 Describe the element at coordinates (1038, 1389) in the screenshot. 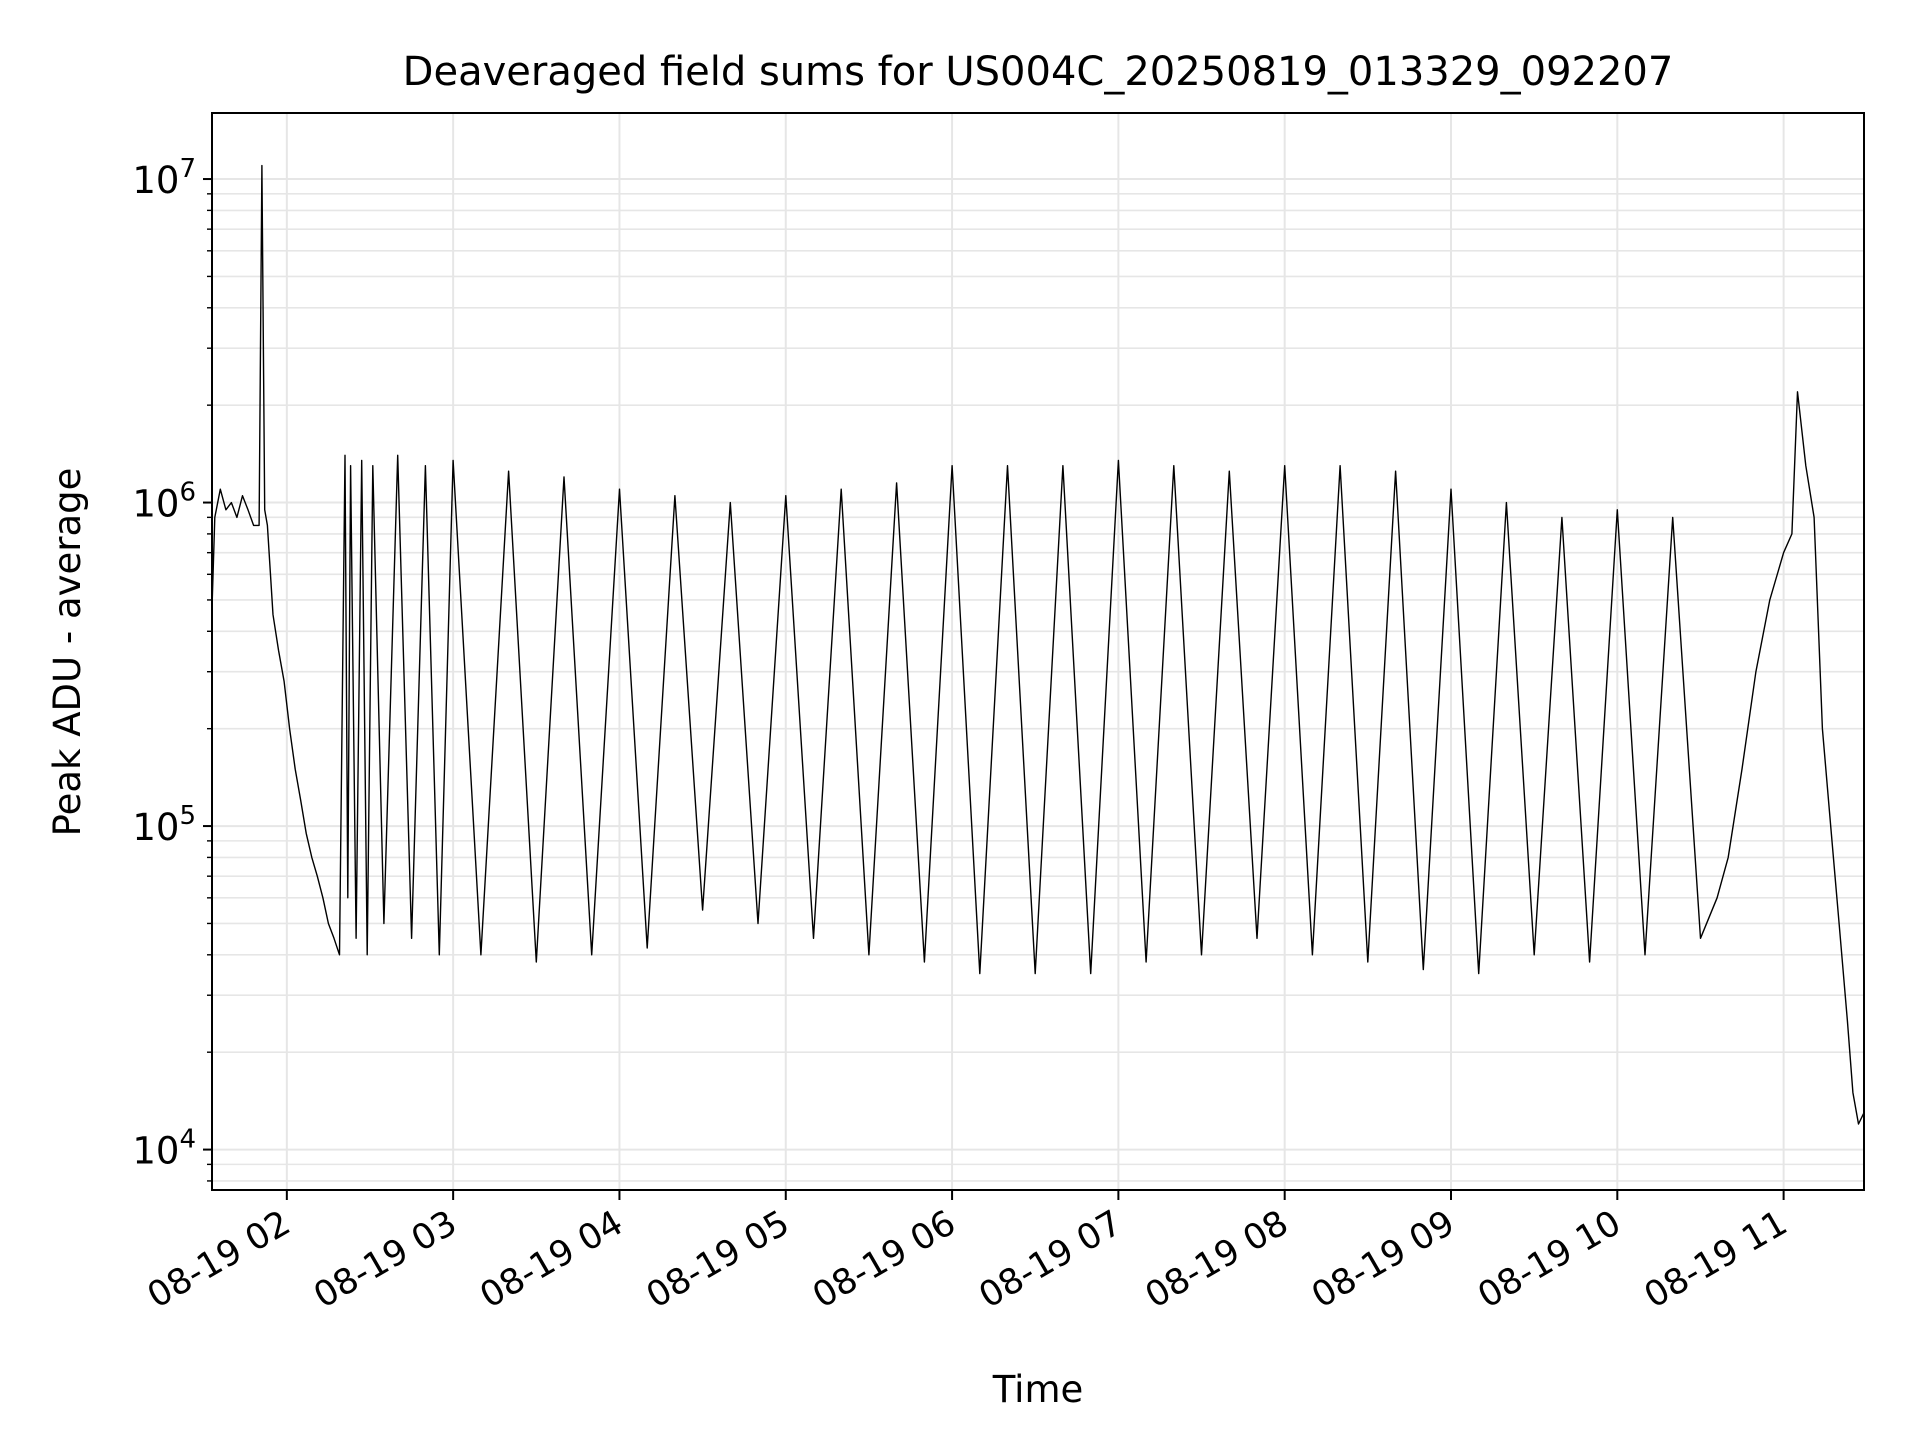

I see `x-axis-label: Time` at that location.